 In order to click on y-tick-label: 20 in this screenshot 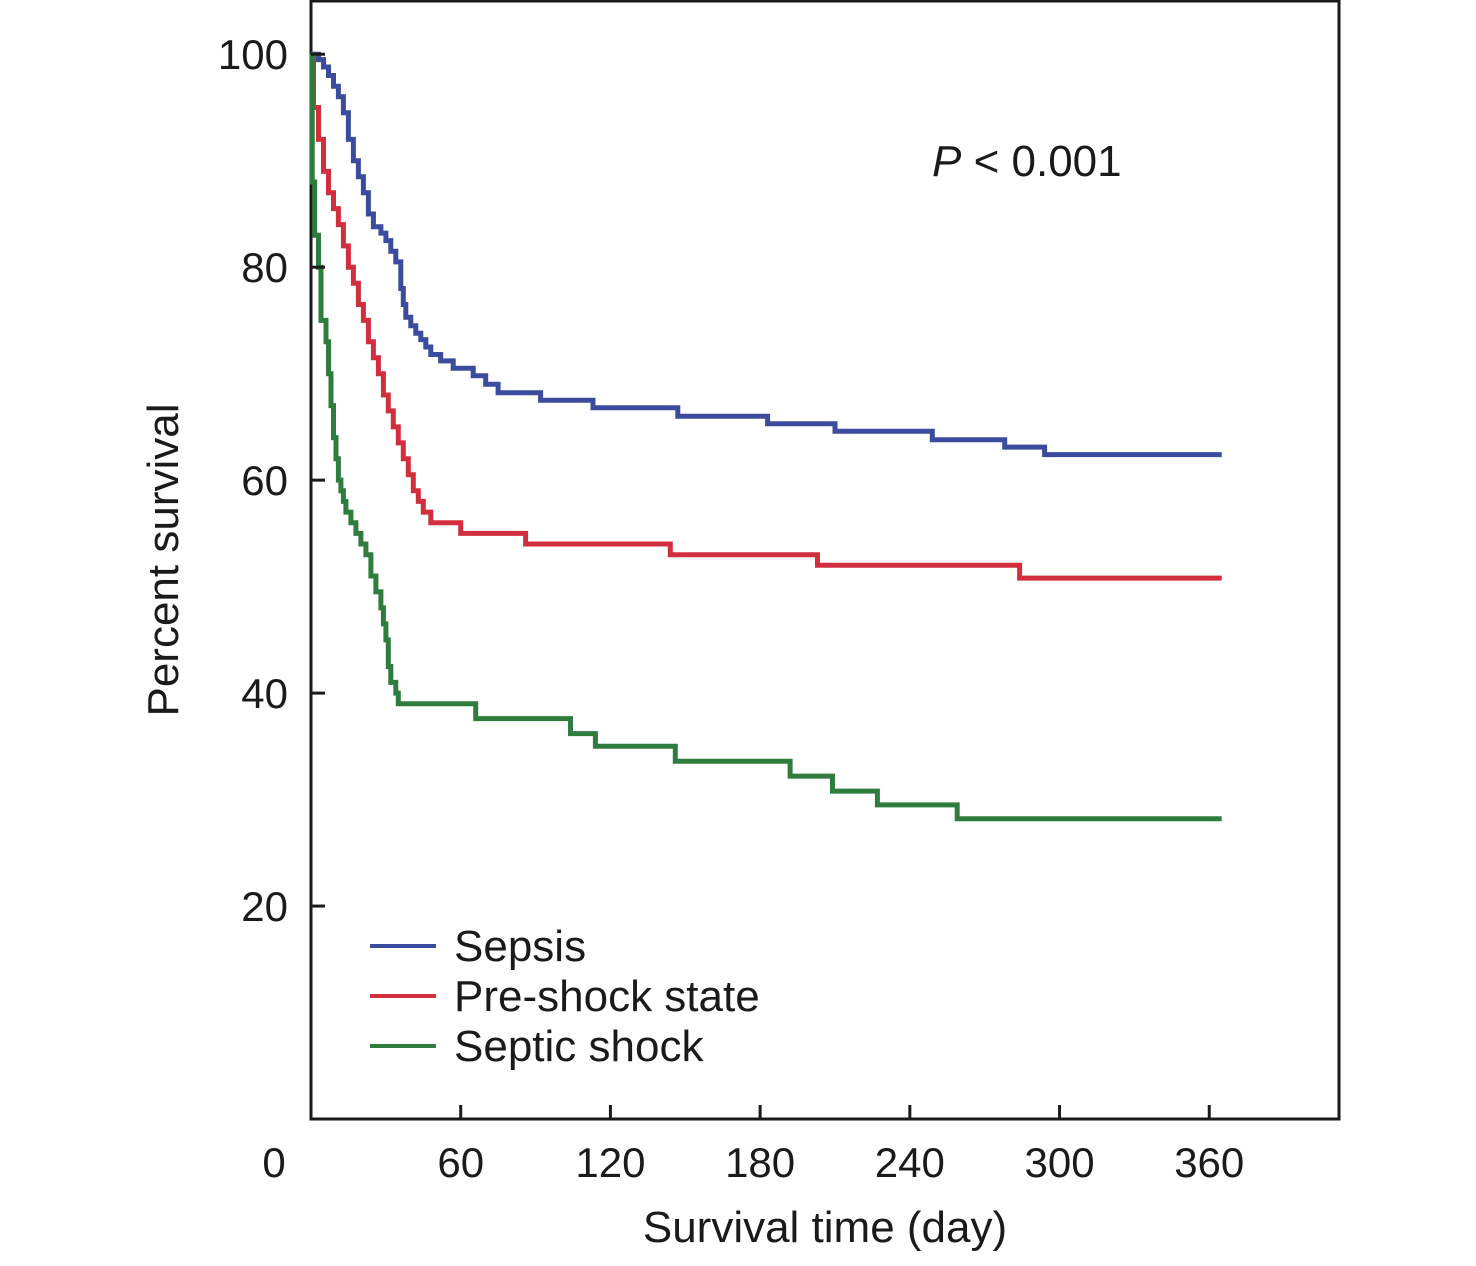, I will do `click(264, 906)`.